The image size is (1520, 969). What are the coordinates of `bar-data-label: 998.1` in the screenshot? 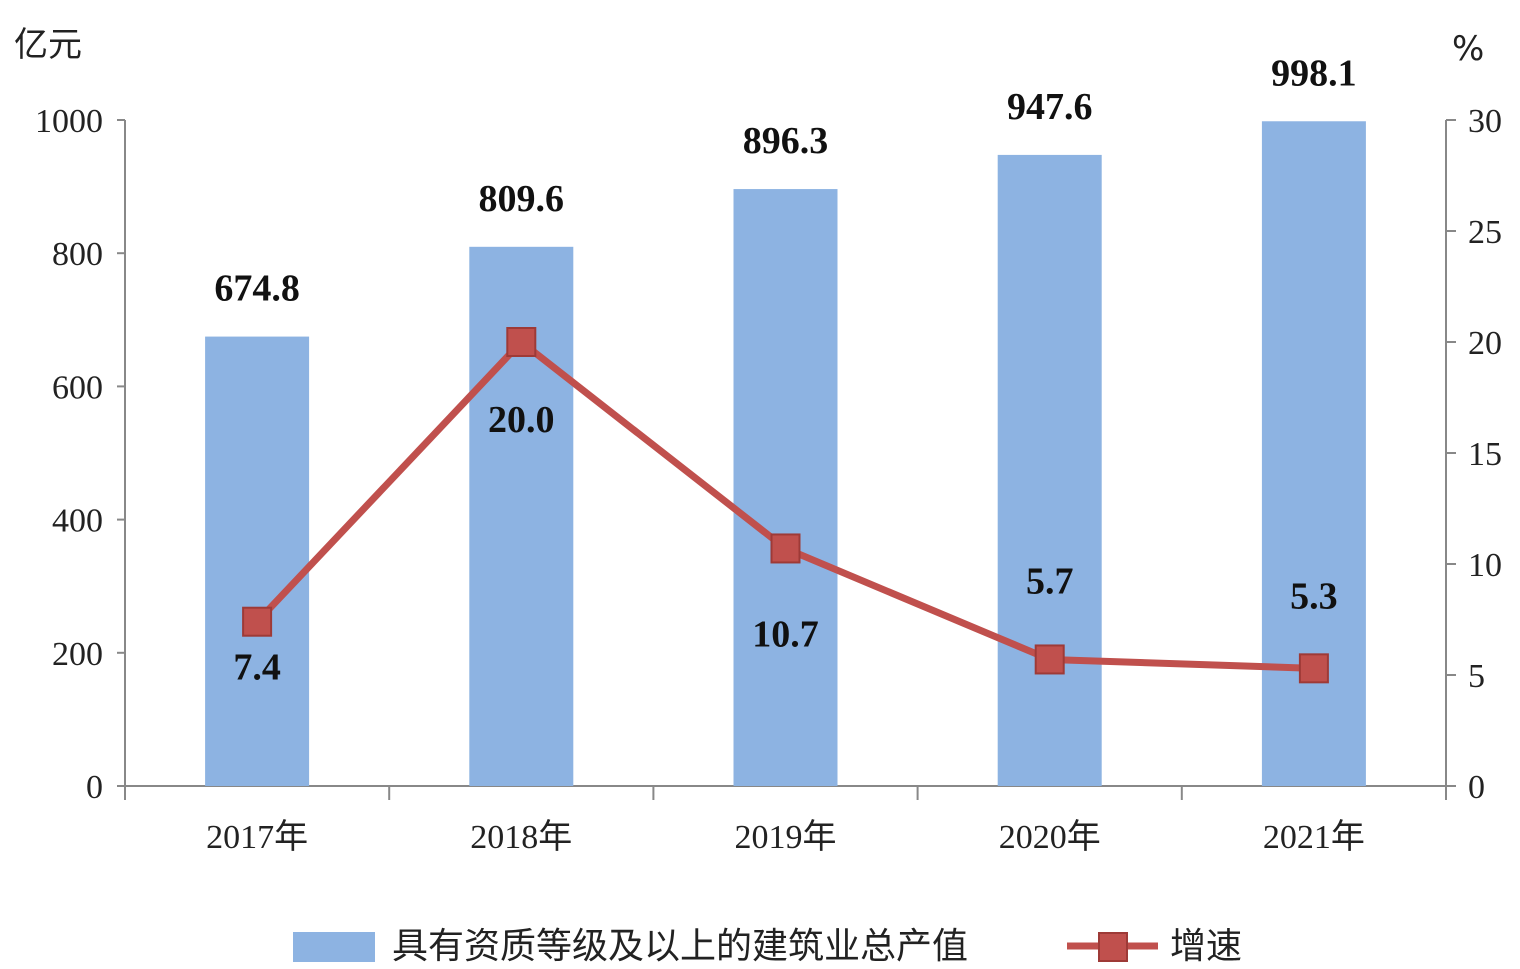 It's located at (1314, 73).